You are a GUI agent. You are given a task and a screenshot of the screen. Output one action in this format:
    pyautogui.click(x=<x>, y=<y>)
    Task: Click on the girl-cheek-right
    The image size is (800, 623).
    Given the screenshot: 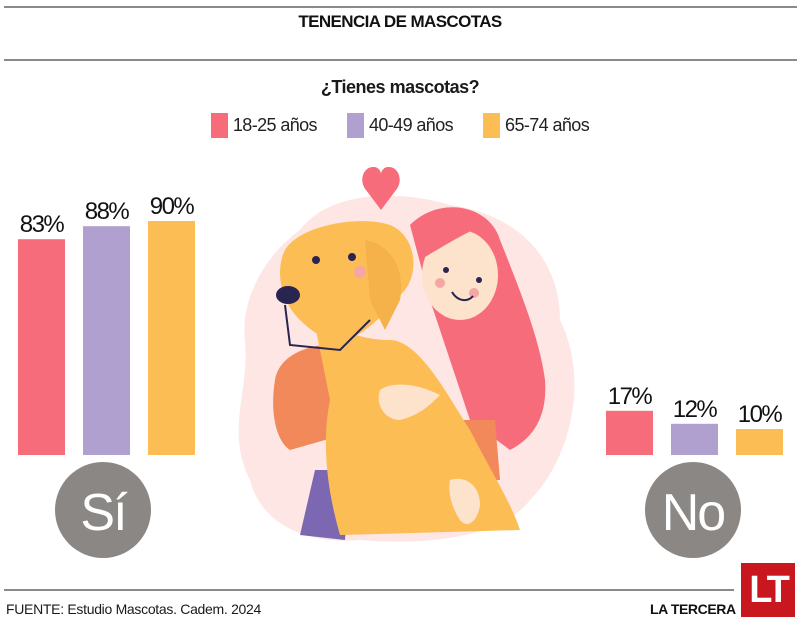 What is the action you would take?
    pyautogui.click(x=474, y=293)
    